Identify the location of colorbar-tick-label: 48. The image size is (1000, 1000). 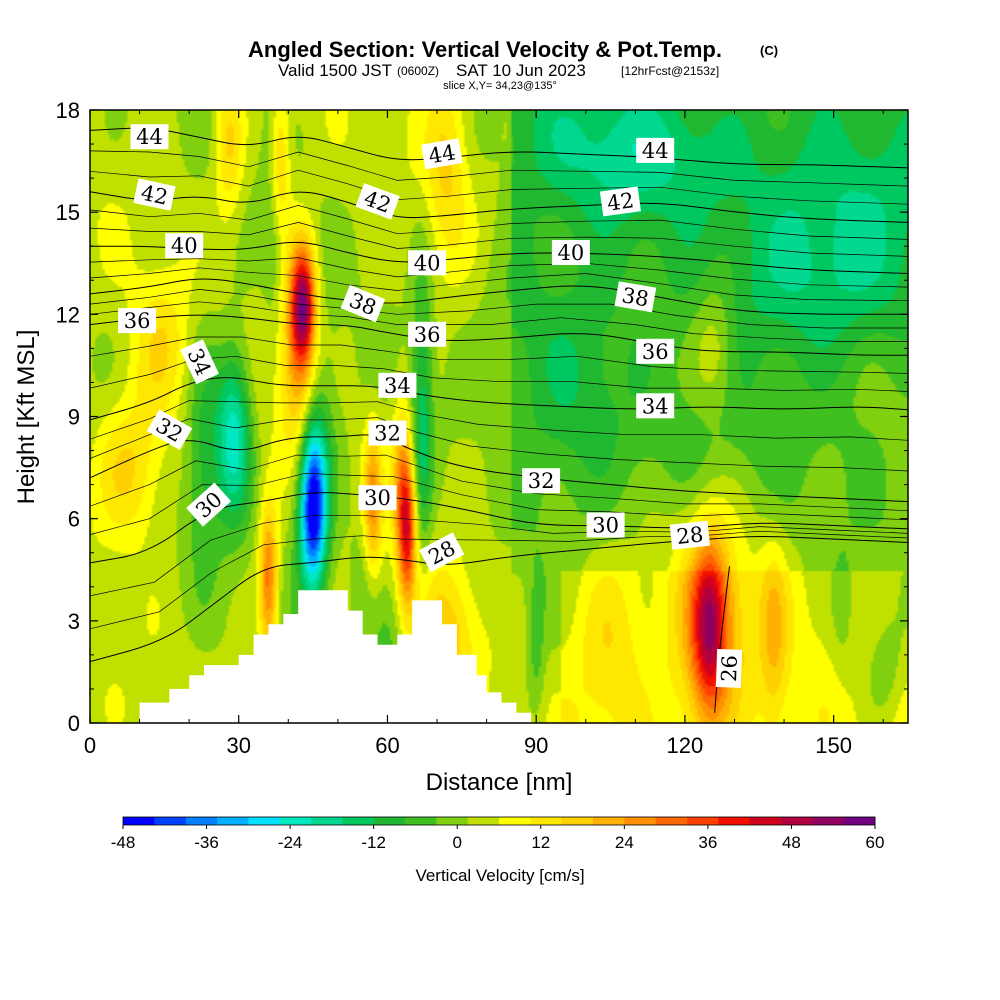
(791, 842).